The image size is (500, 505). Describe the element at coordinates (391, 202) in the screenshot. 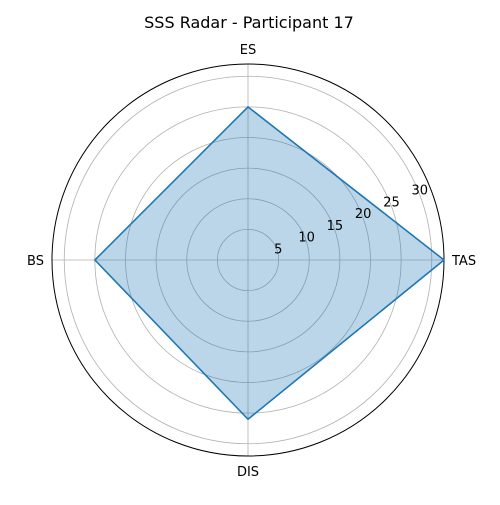

I see `radial-tick-label: 25` at that location.